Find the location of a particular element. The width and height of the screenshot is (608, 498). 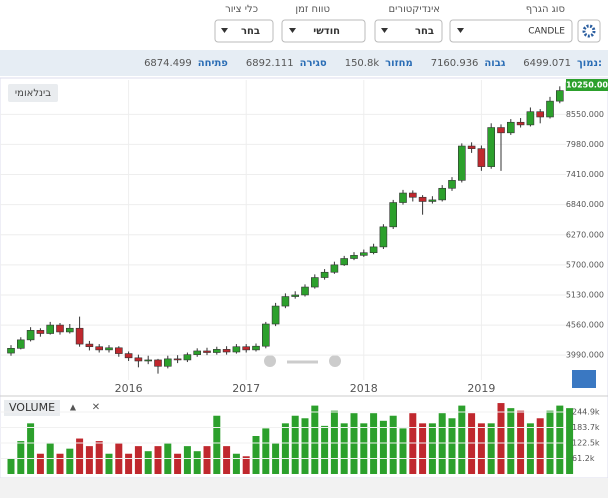

info-label: נמוך: is located at coordinates (589, 63).